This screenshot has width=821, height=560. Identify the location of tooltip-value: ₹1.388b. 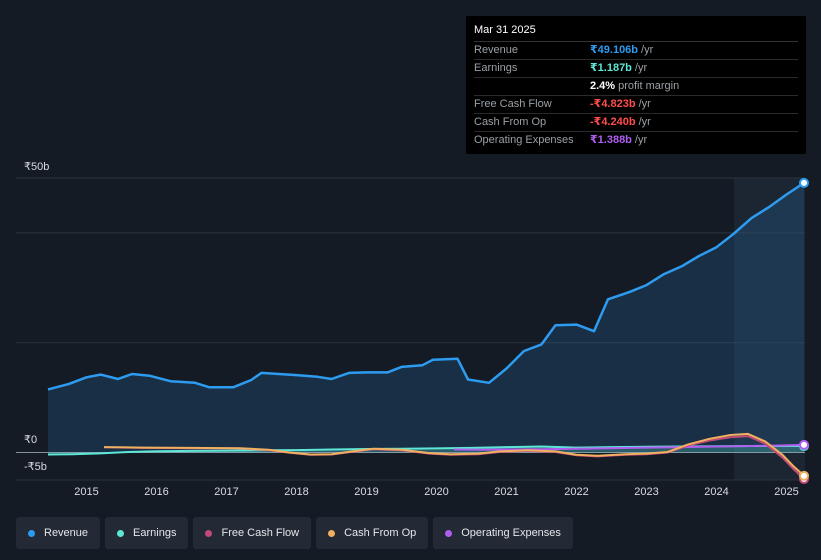
(611, 140).